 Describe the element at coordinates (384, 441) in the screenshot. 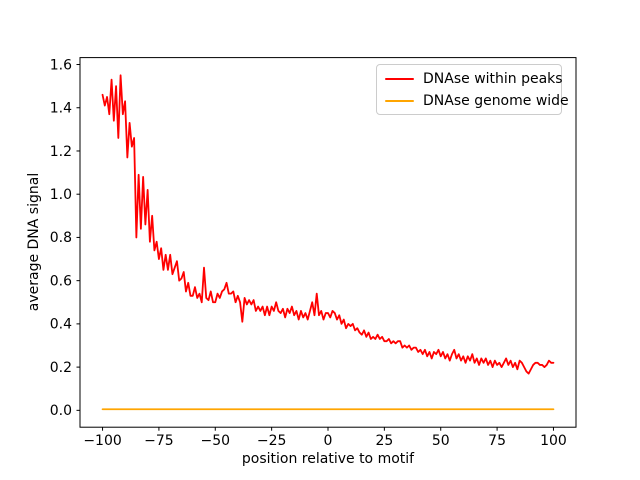

I see `x-tick-label: 25` at that location.